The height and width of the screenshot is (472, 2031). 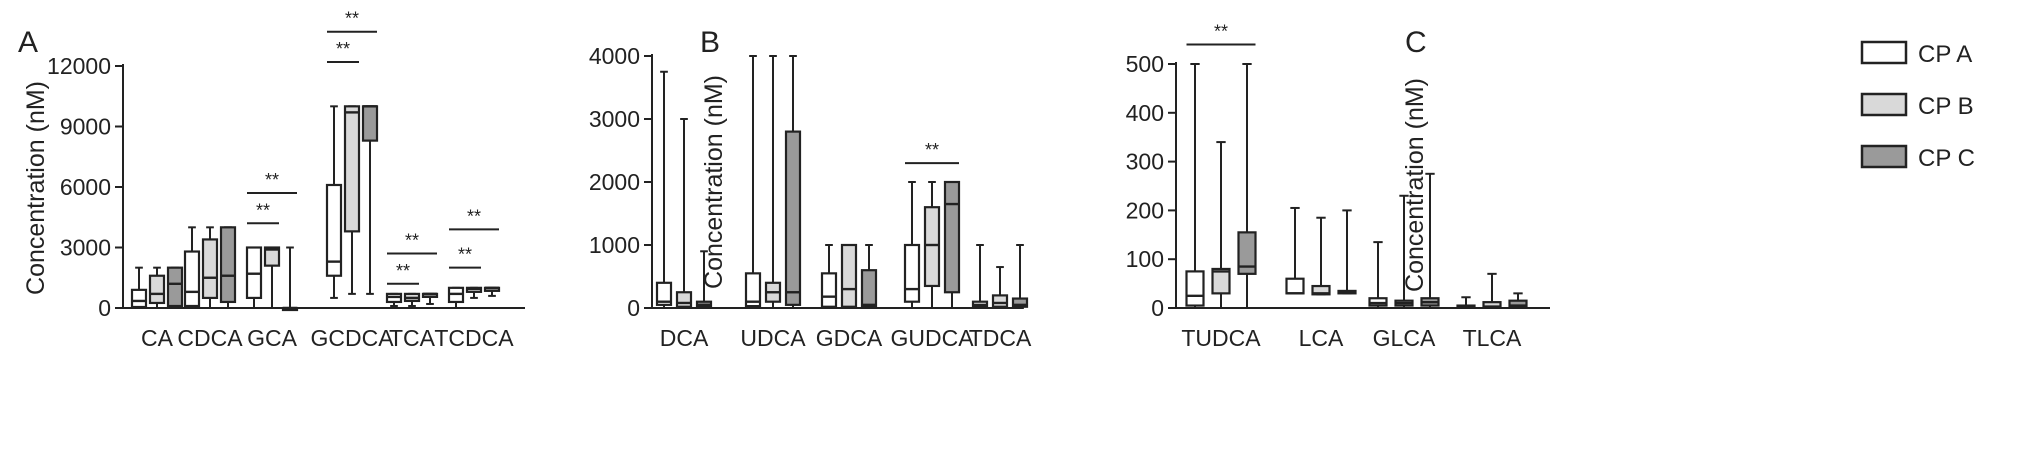 What do you see at coordinates (684, 299) in the screenshot?
I see `panel-b-box-dca-cp-b-iqr` at bounding box center [684, 299].